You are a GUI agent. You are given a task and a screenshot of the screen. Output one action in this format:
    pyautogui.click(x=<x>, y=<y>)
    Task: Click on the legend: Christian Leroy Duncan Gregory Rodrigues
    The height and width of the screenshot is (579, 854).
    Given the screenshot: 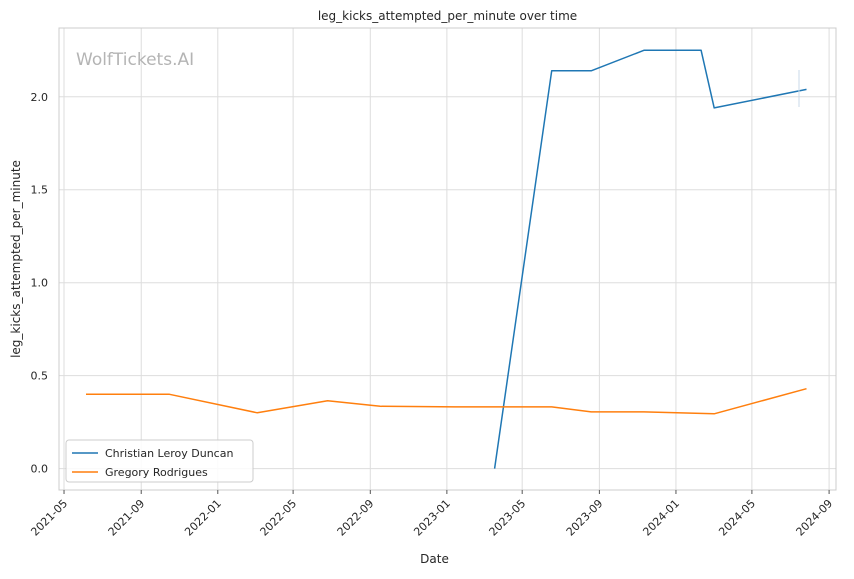 What is the action you would take?
    pyautogui.click(x=159, y=461)
    